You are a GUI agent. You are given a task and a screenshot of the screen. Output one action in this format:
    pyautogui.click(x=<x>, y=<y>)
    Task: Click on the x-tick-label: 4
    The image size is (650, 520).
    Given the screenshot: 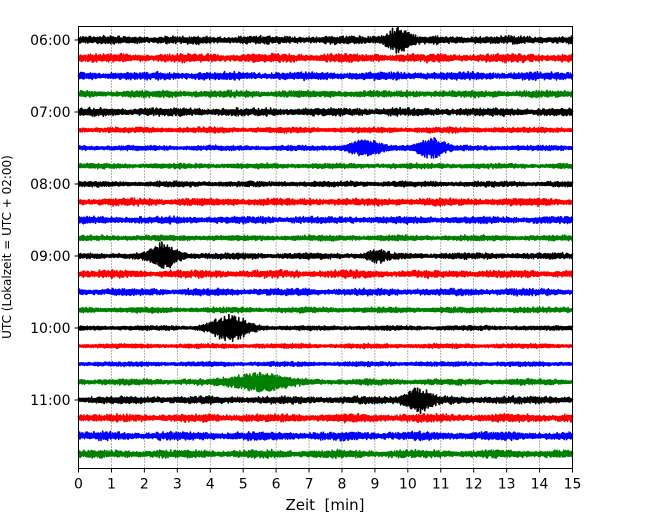 What is the action you would take?
    pyautogui.click(x=210, y=485)
    